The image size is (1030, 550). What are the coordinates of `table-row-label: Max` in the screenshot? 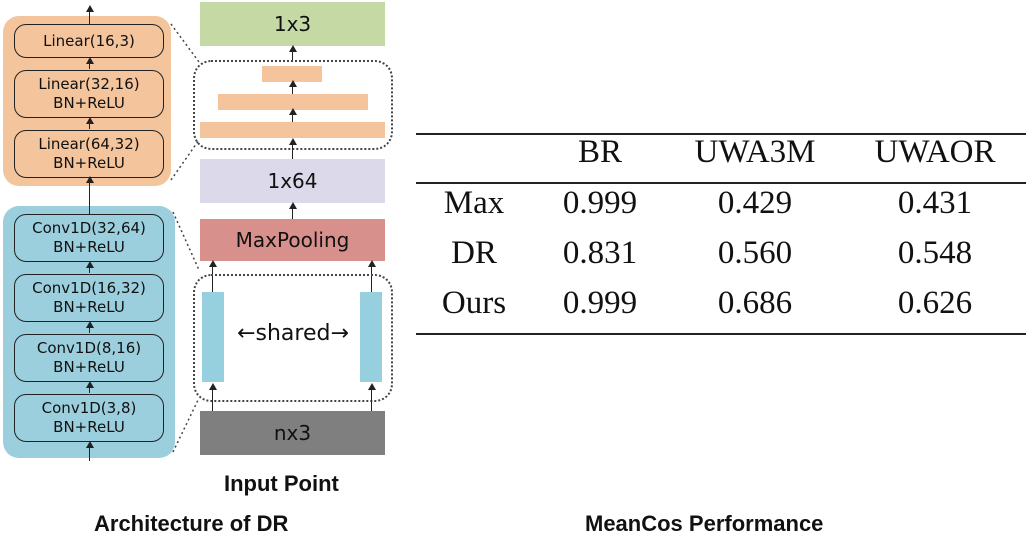 It's located at (474, 203).